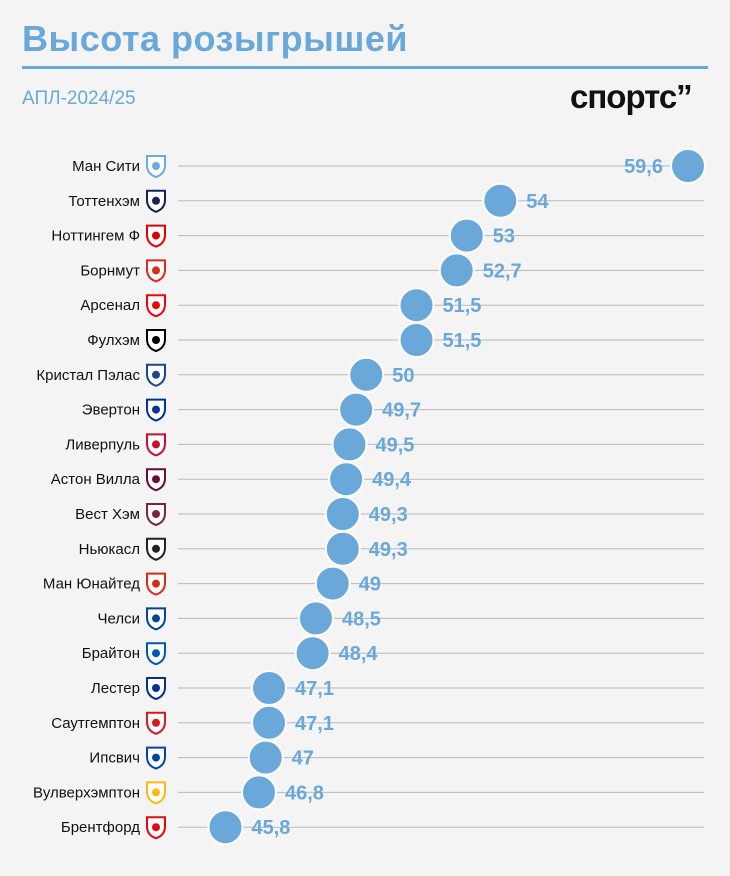 The image size is (730, 876). Describe the element at coordinates (111, 653) in the screenshot. I see `team-label: Брайтон` at that location.